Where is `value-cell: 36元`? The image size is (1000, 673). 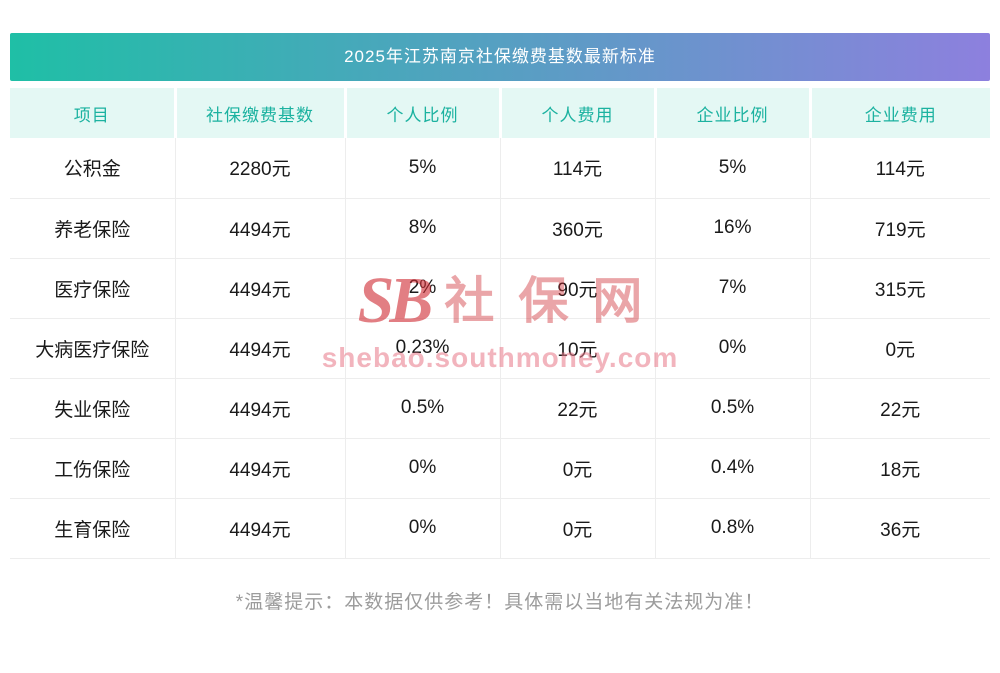
value-cell: 36元 is located at coordinates (899, 528).